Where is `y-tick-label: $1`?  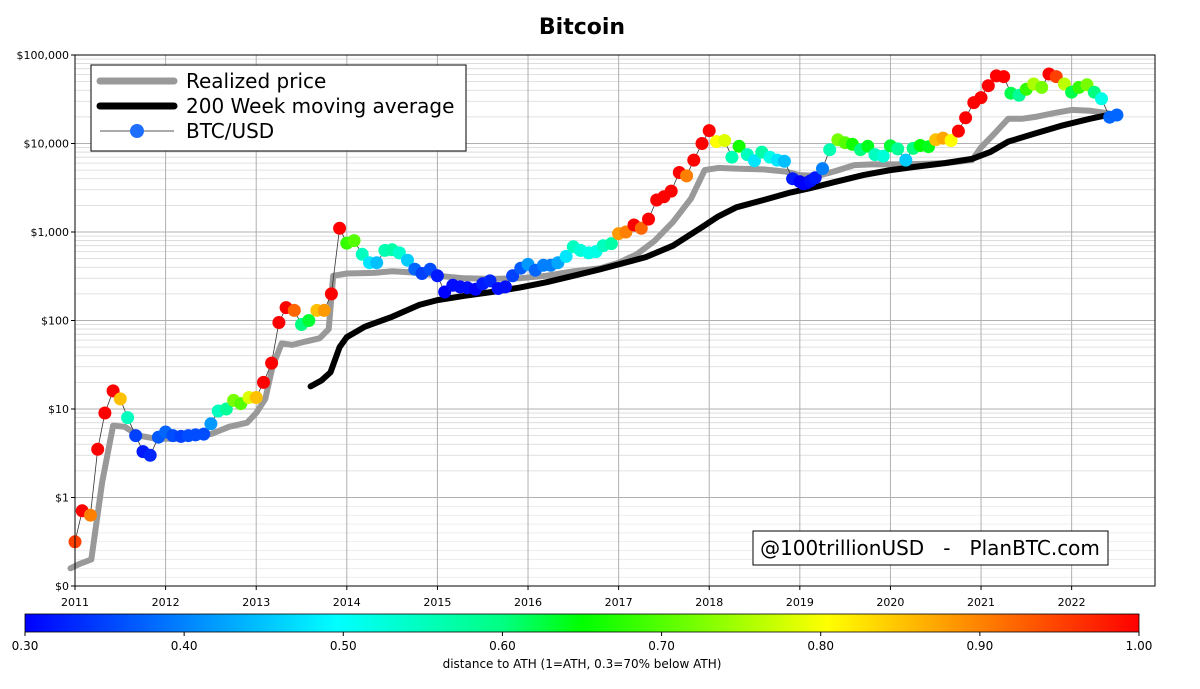
y-tick-label: $1 is located at coordinates (62, 498).